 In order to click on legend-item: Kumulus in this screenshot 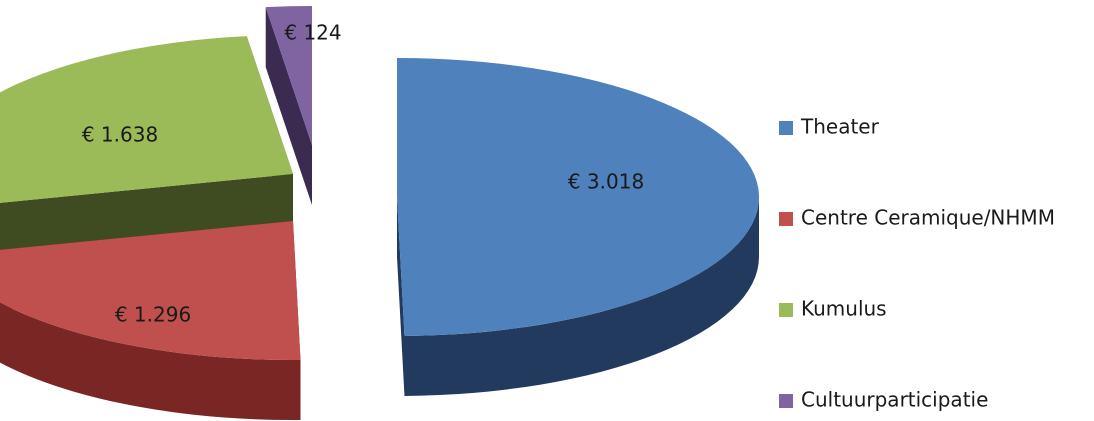, I will do `click(833, 309)`.